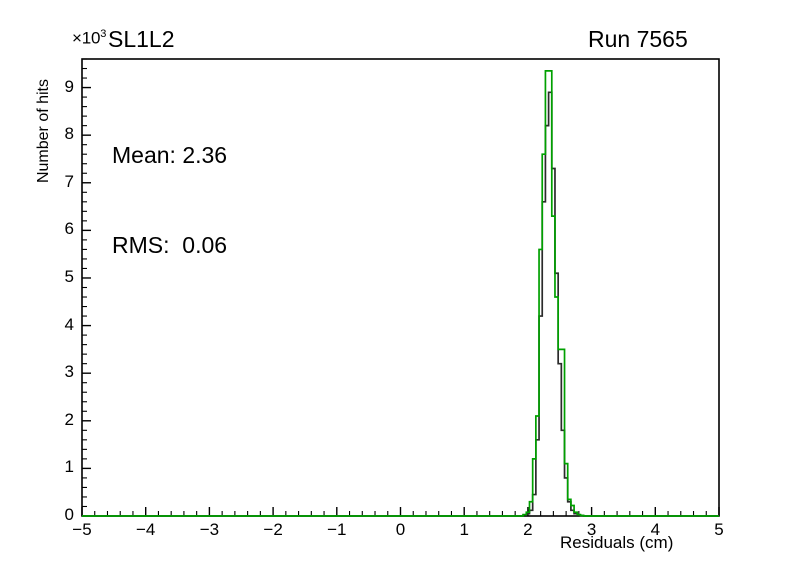  Describe the element at coordinates (528, 529) in the screenshot. I see `x-tick-label: 2` at that location.